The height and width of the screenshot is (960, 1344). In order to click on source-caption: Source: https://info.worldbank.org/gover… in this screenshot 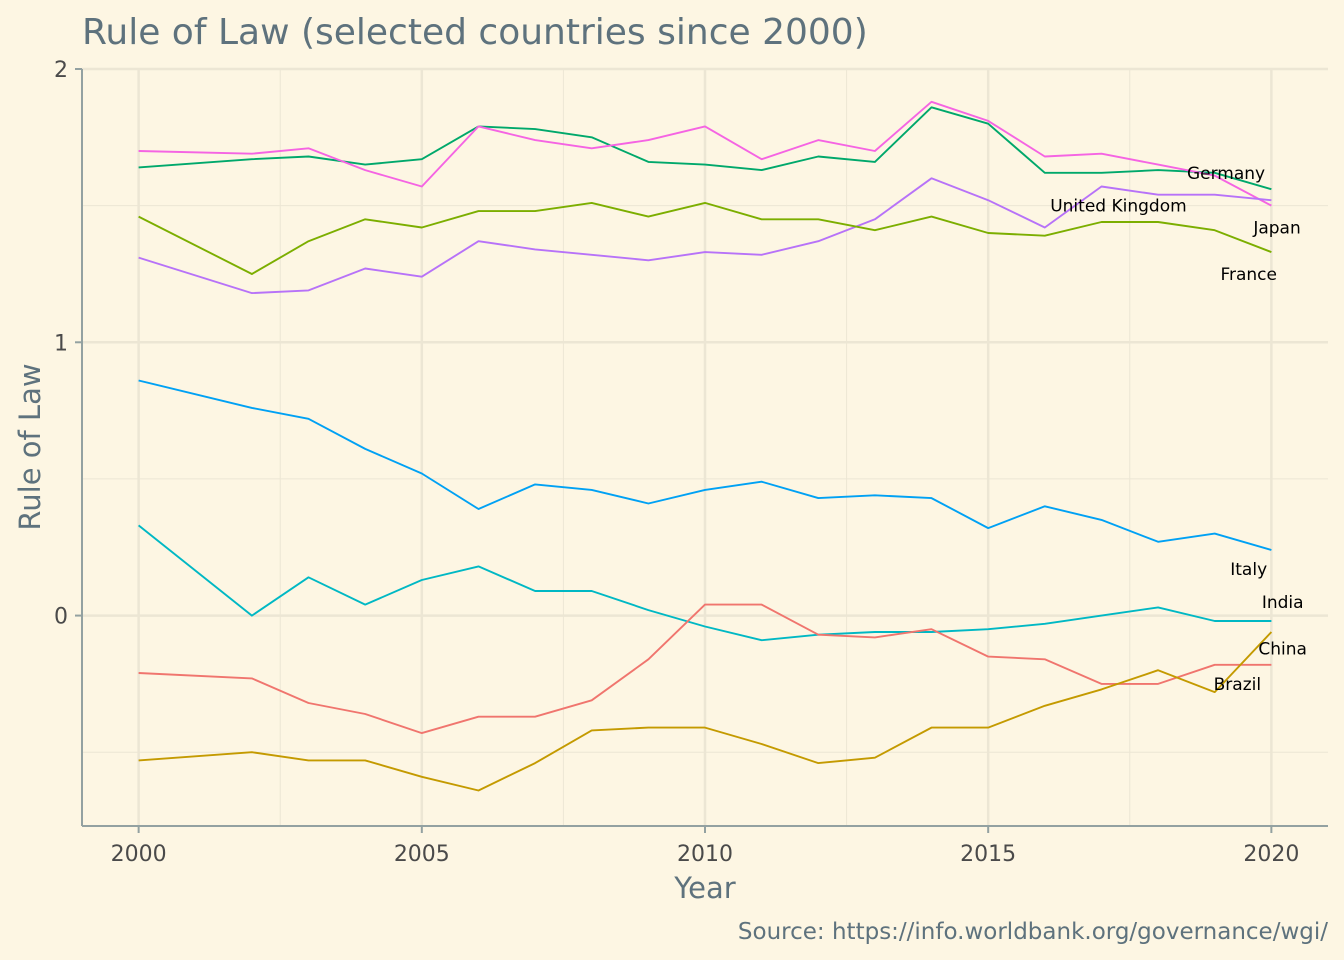, I will do `click(1033, 932)`.